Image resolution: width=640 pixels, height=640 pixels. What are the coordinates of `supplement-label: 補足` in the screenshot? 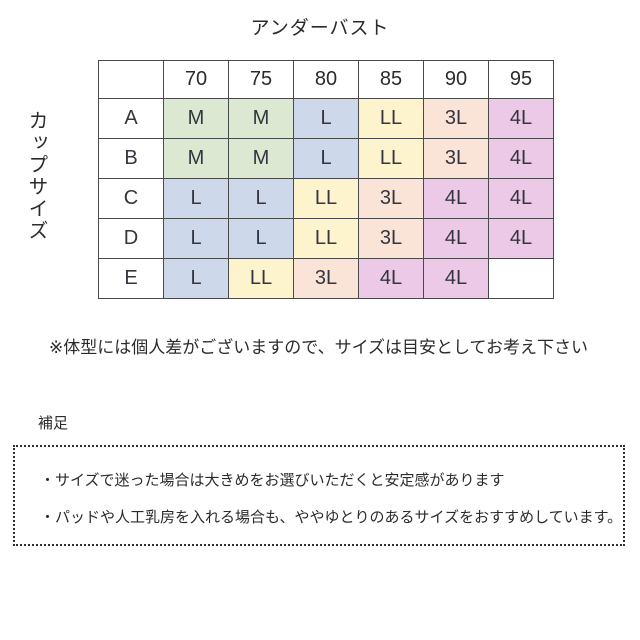 It's located at (53, 423).